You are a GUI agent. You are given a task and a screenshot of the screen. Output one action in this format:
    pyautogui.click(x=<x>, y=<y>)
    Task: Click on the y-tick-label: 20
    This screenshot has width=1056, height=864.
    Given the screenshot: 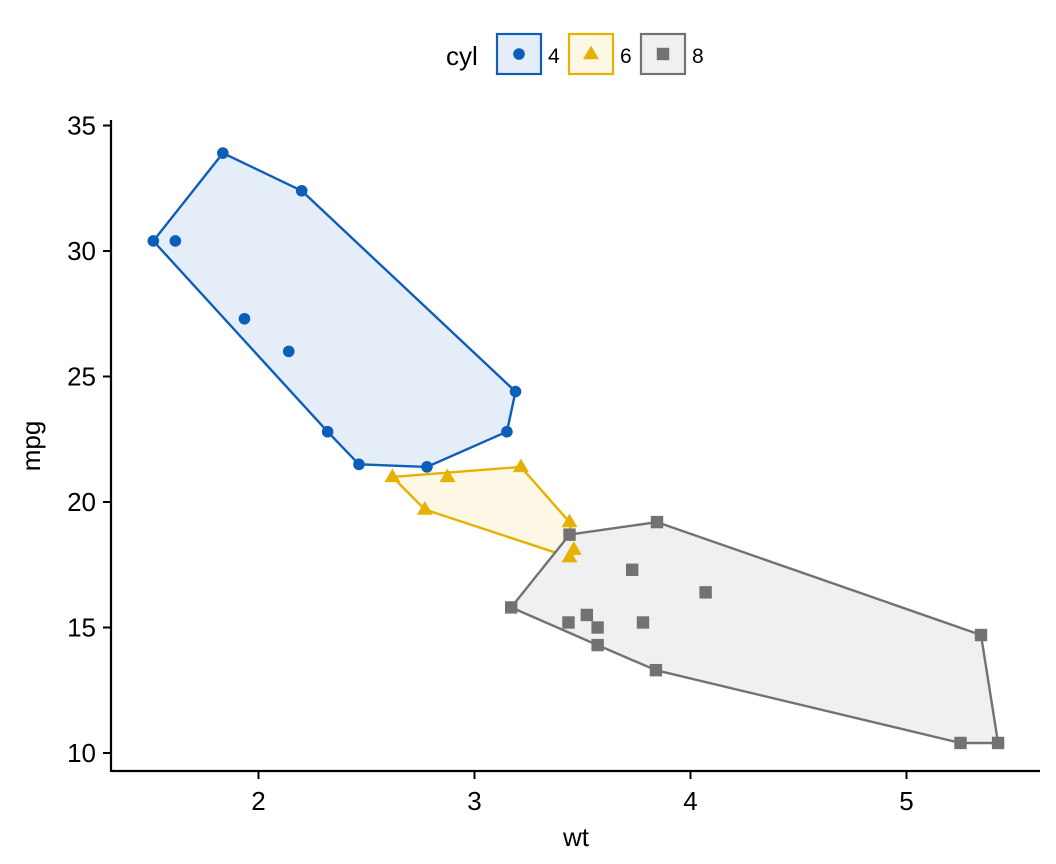 What is the action you would take?
    pyautogui.click(x=81, y=502)
    